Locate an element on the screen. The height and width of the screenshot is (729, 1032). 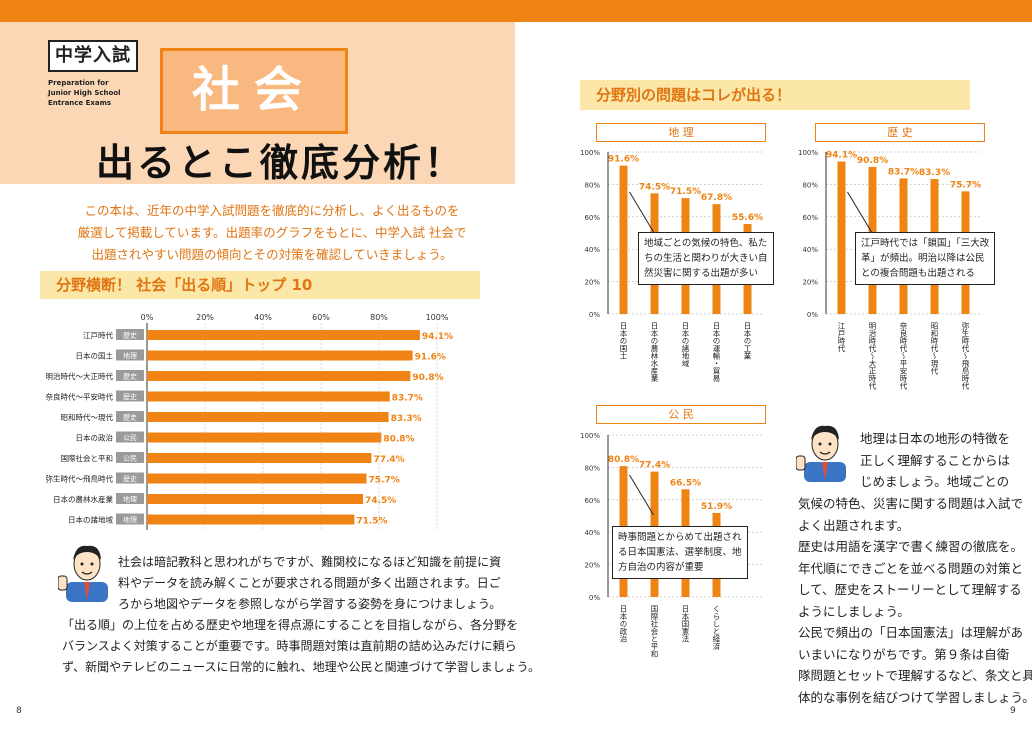
chart-bar is located at coordinates (623, 239).